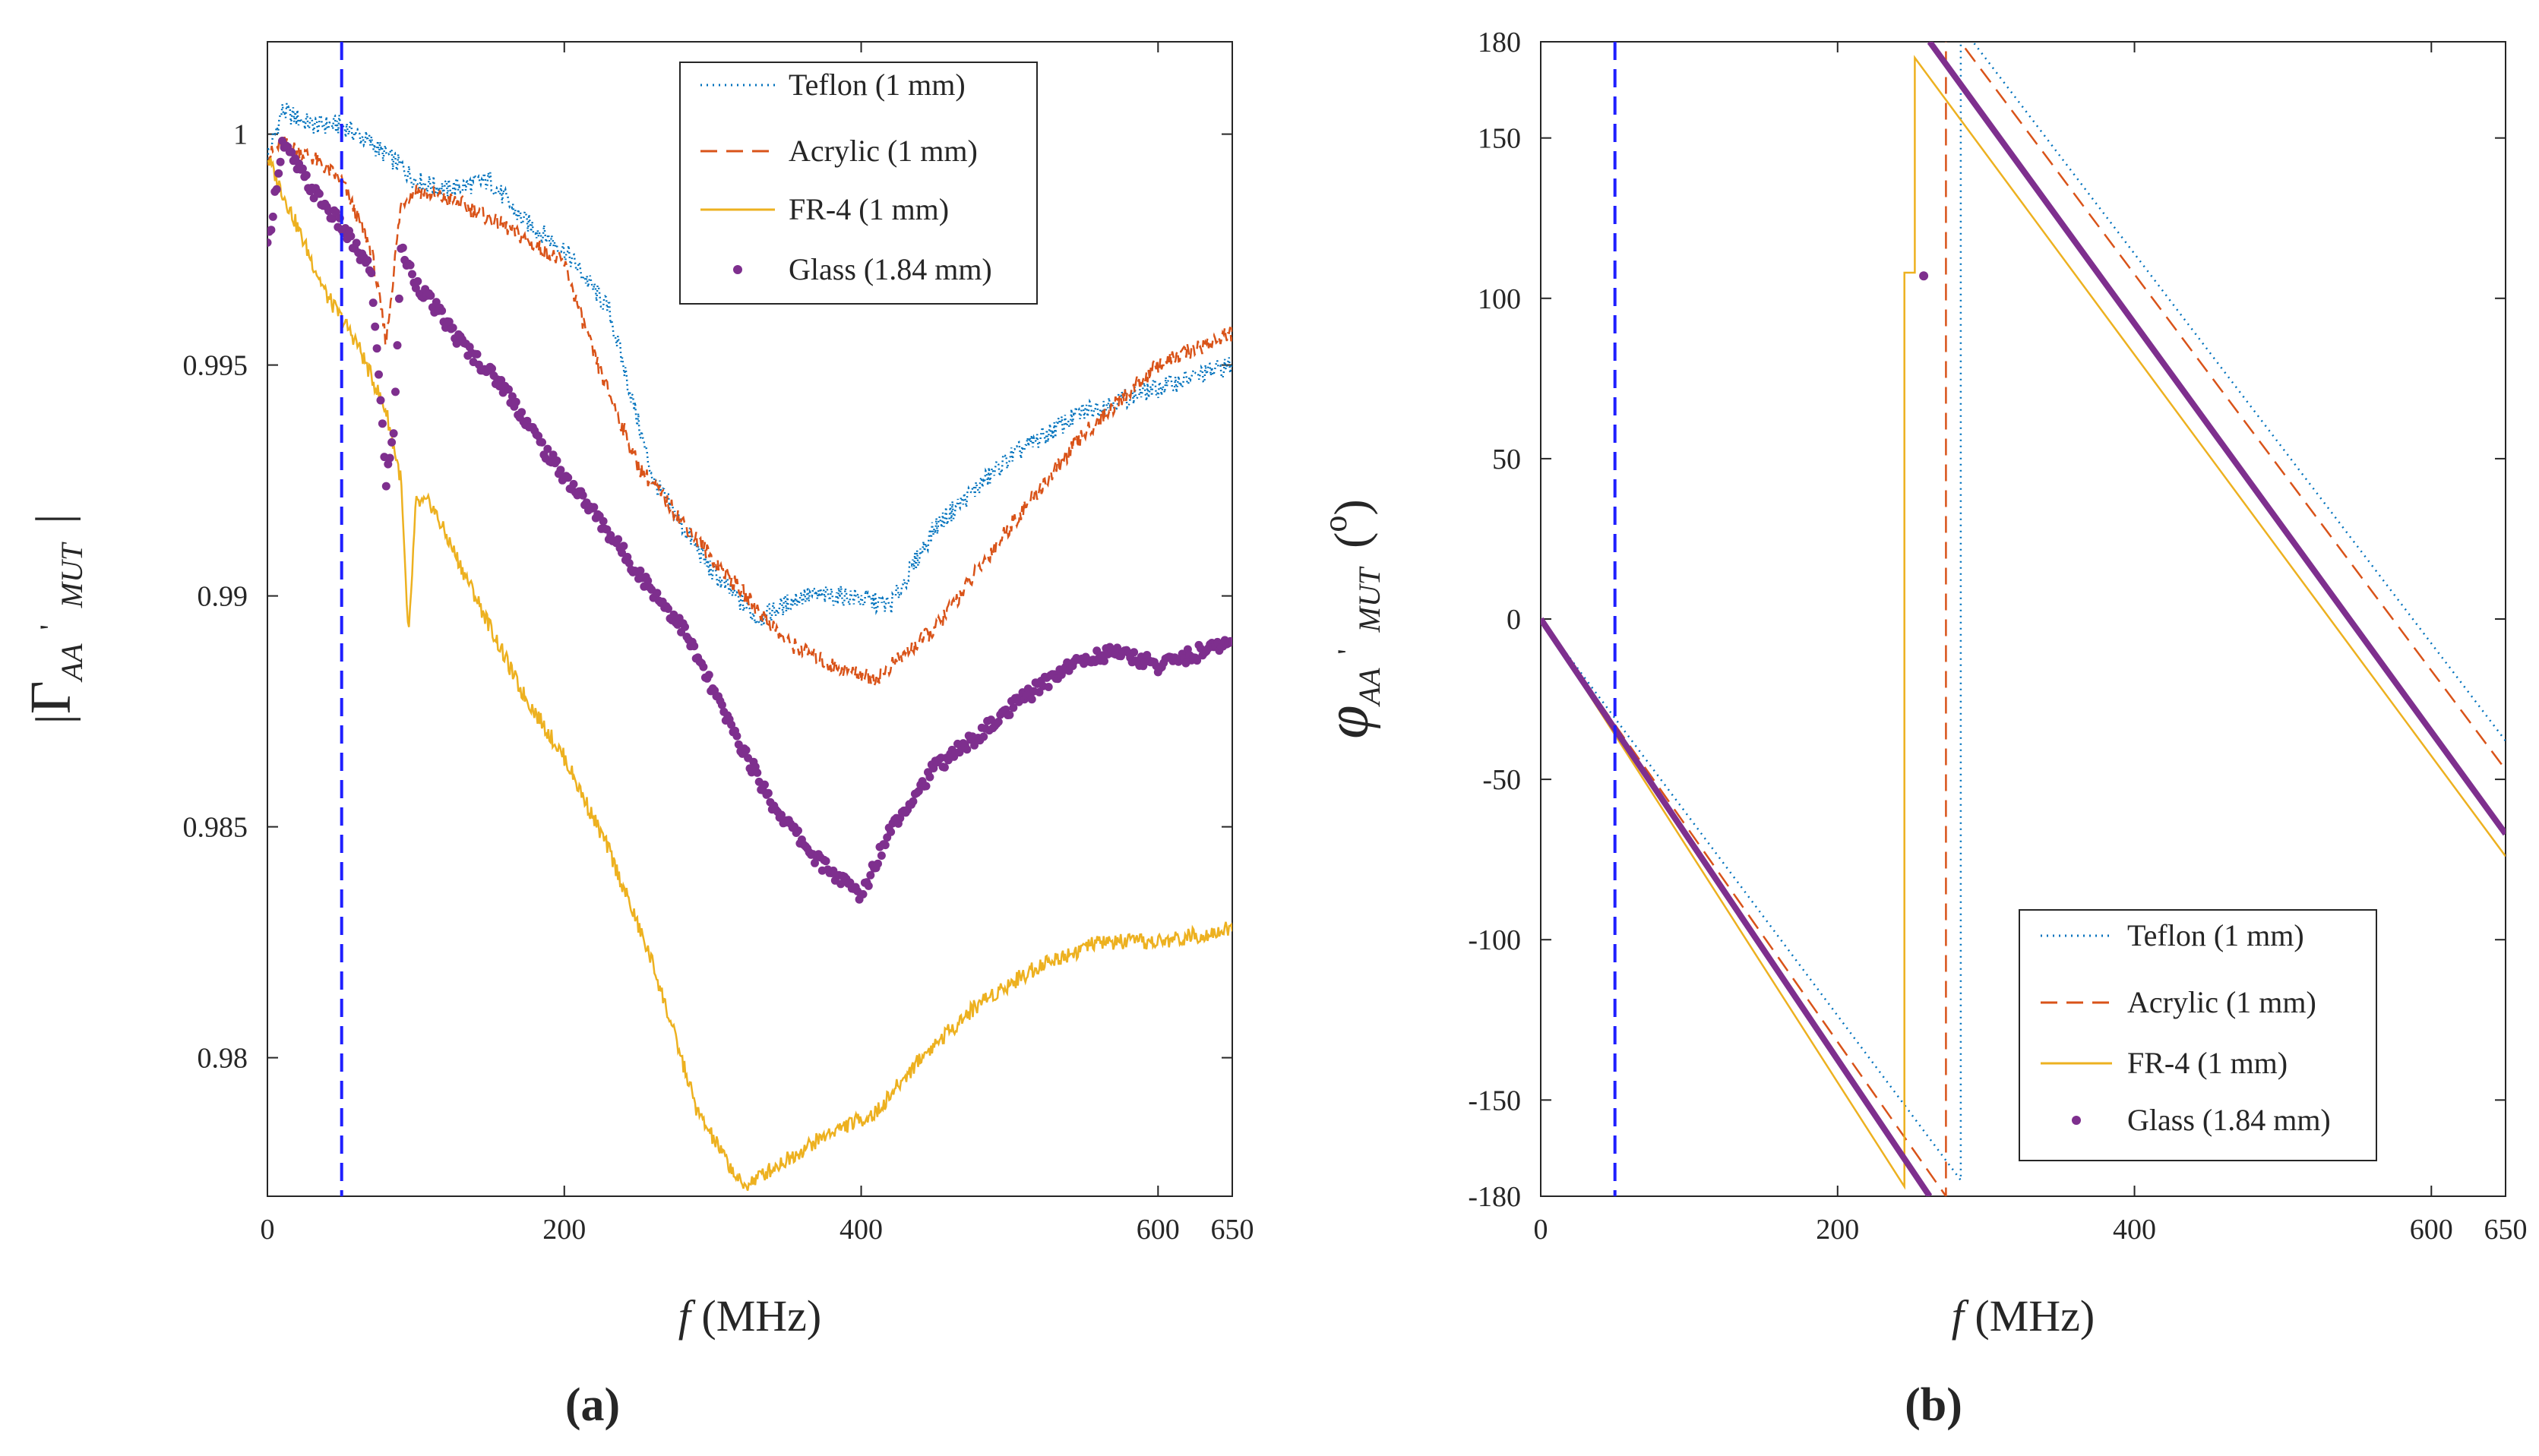 Image resolution: width=2539 pixels, height=1456 pixels. I want to click on legend-label-a-glass: Glass (1.84 mm), so click(890, 269).